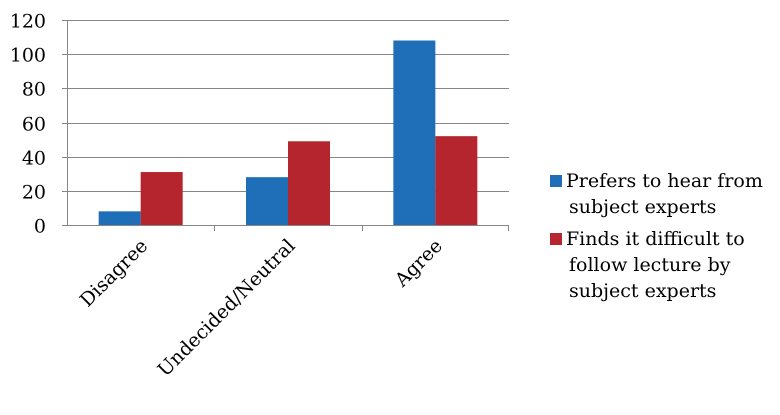 This screenshot has width=780, height=415. I want to click on legend-item-series-1: Prefers to hear from subject experts, so click(656, 194).